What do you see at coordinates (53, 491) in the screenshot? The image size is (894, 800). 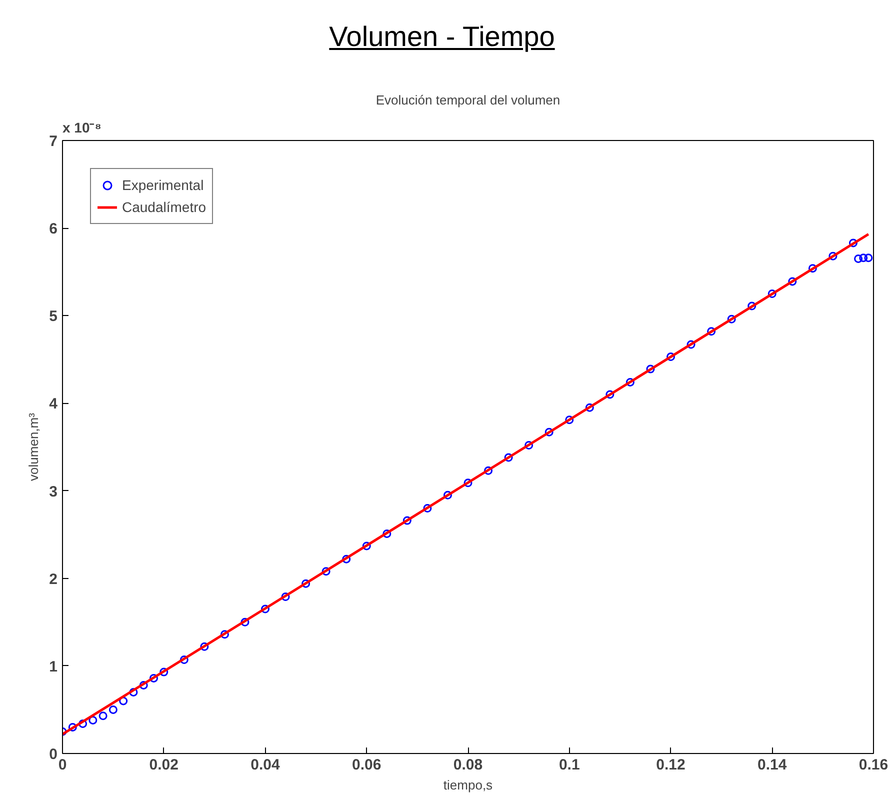 I see `y-tick-label: 3` at bounding box center [53, 491].